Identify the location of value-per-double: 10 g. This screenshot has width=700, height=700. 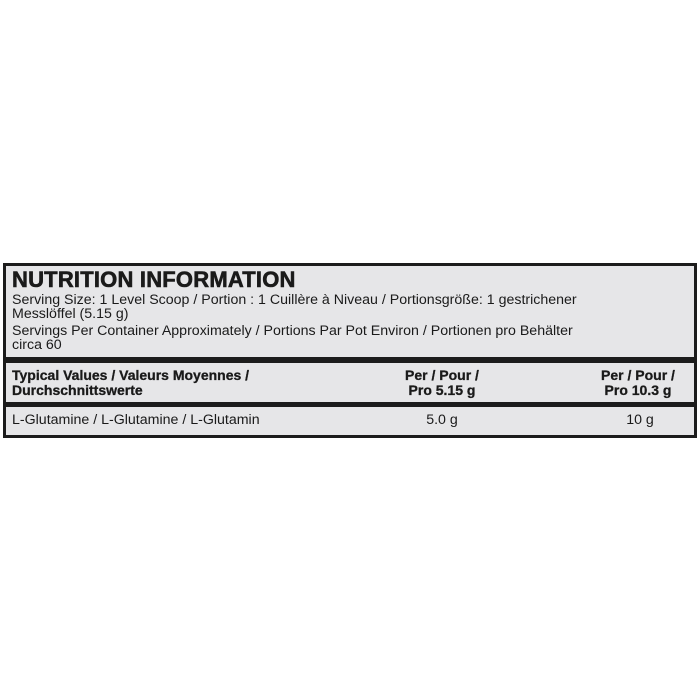
(640, 420).